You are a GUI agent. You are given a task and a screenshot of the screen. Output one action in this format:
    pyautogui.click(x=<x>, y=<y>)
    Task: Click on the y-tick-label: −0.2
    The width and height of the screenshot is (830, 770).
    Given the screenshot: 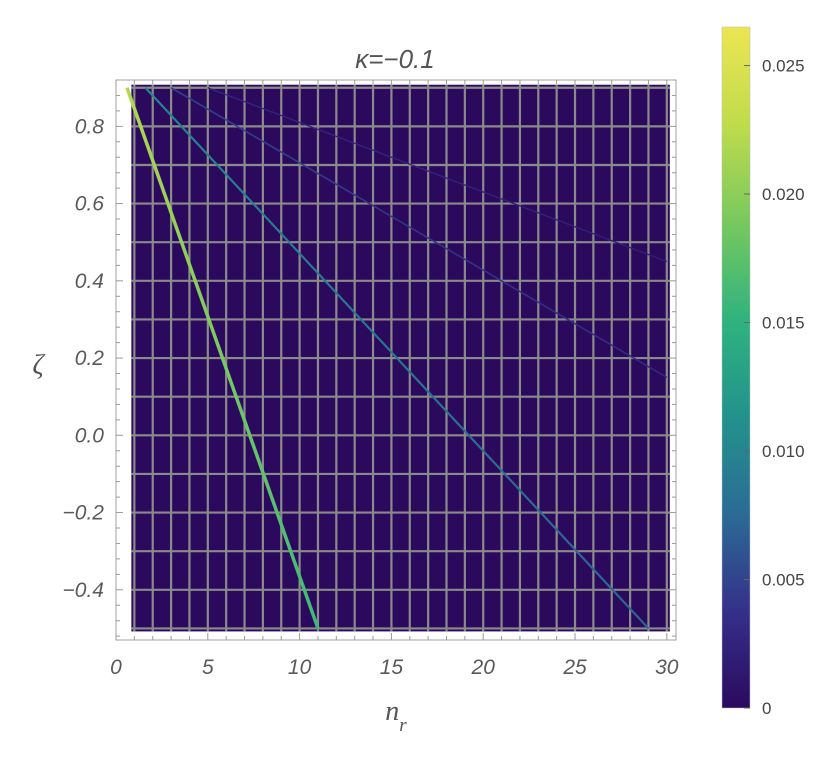 What is the action you would take?
    pyautogui.click(x=84, y=513)
    